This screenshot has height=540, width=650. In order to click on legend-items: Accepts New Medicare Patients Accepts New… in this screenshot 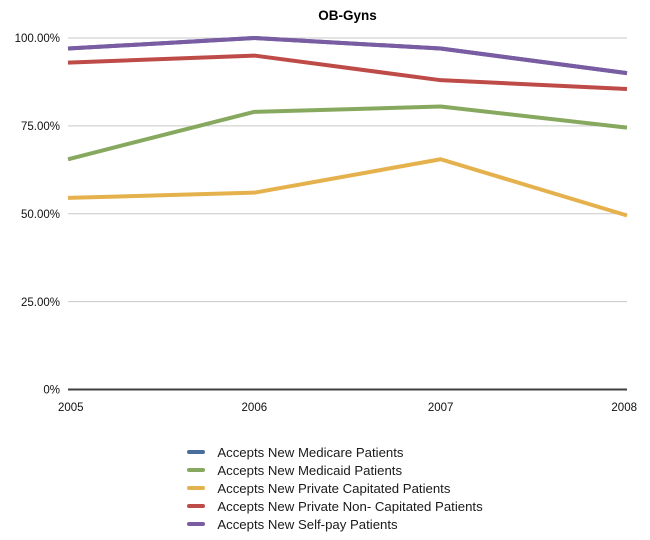, I will do `click(335, 488)`.